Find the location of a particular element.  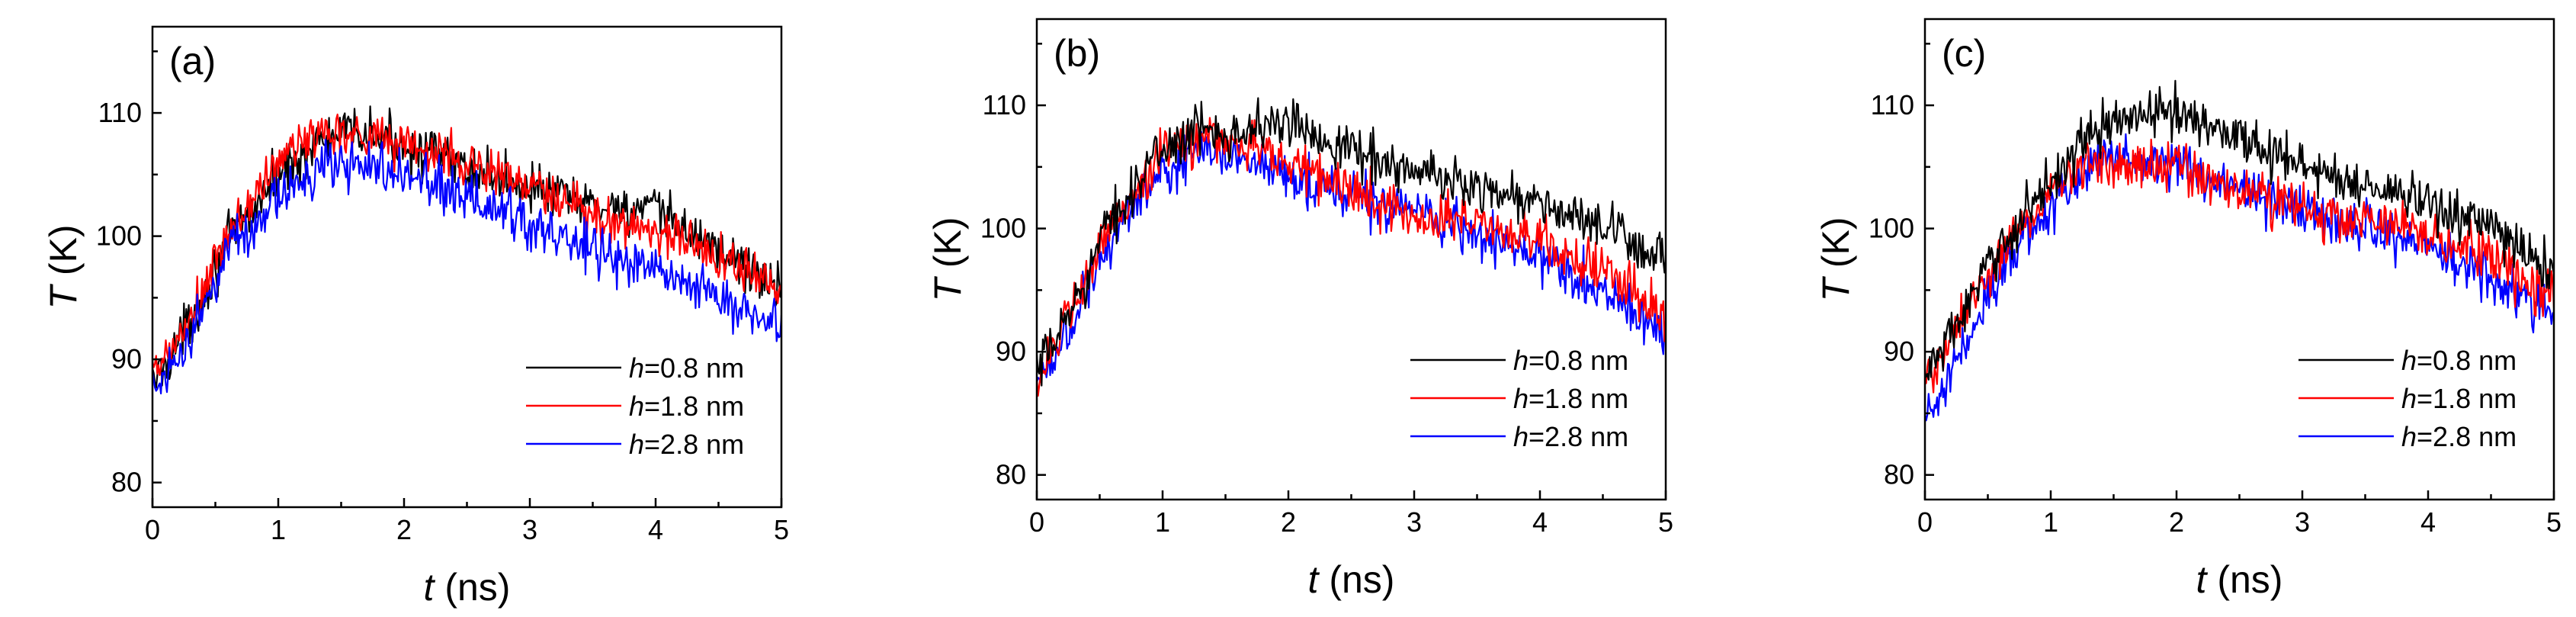

panel-label: (c) is located at coordinates (1964, 53).